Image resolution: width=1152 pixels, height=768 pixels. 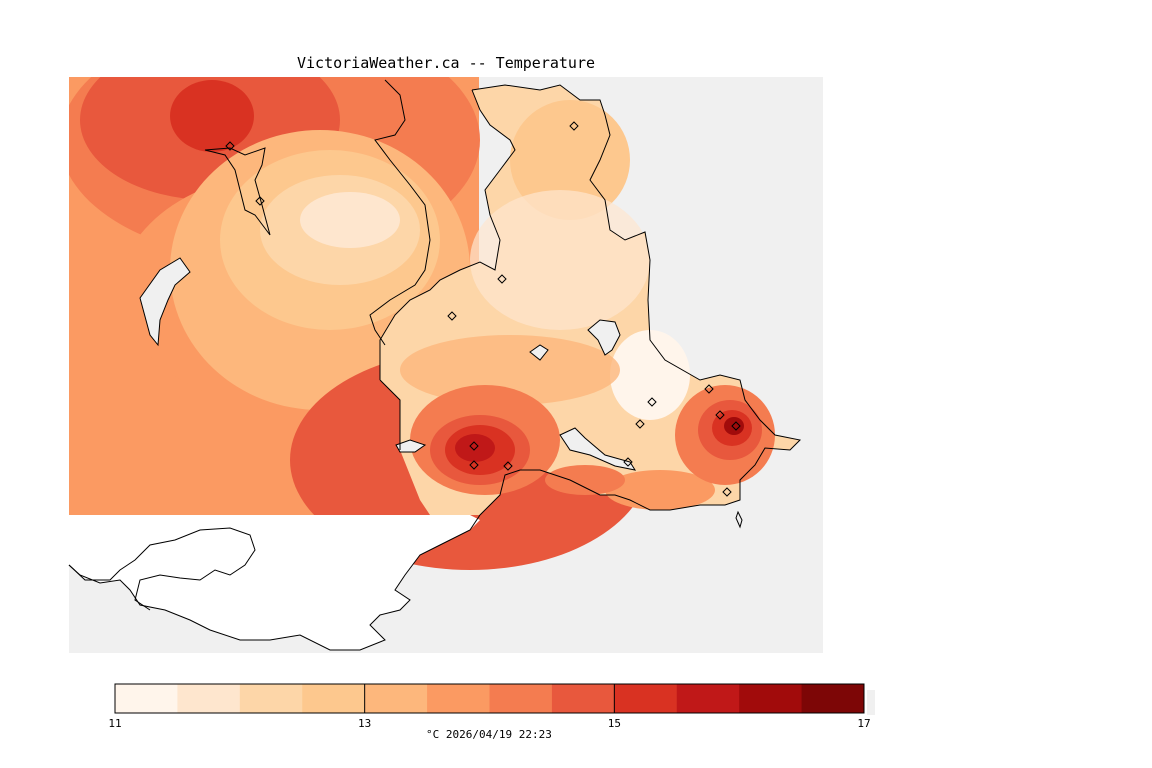 What do you see at coordinates (489, 734) in the screenshot?
I see `colorbar-caption: °C 2026/04/19 22:23` at bounding box center [489, 734].